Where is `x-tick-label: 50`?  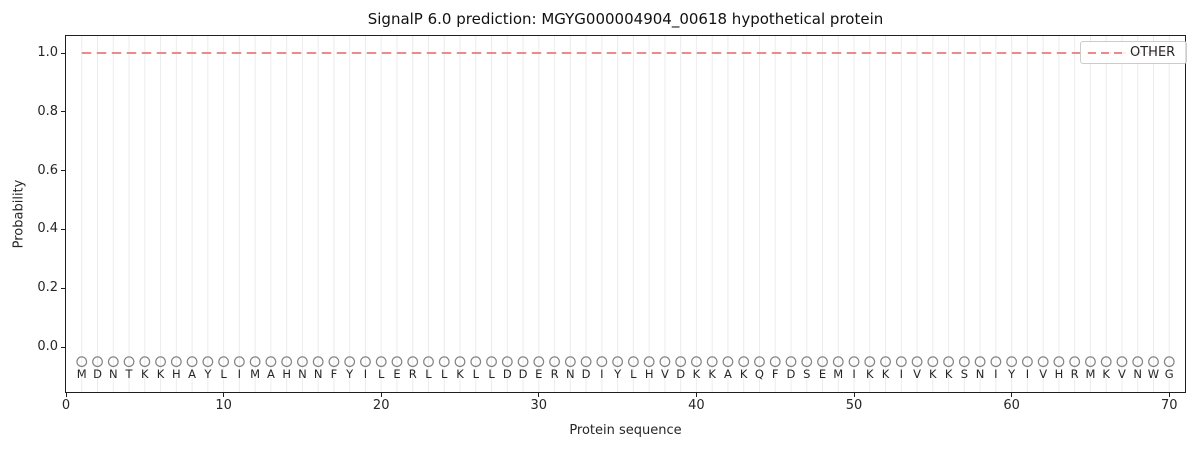
x-tick-label: 50 is located at coordinates (854, 405).